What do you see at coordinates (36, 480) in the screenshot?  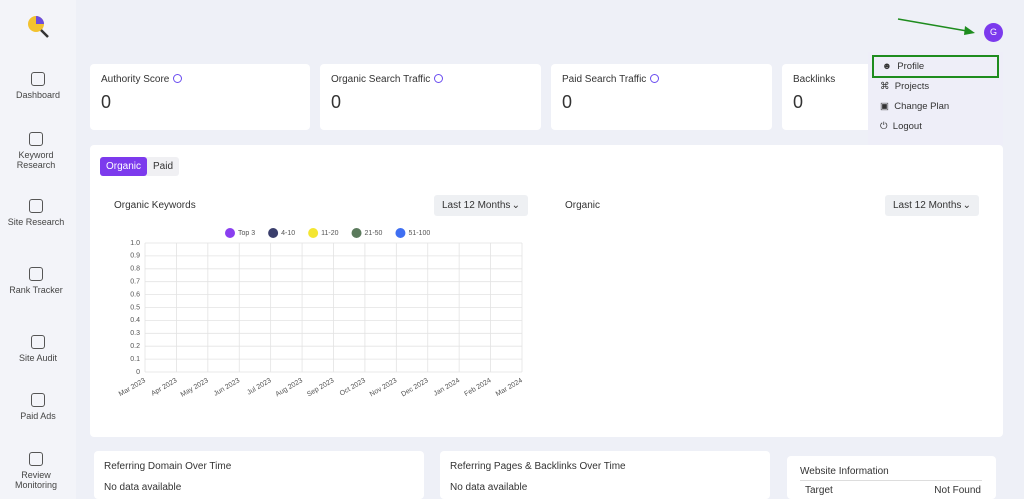 I see `nav-label: Review Monitoring` at bounding box center [36, 480].